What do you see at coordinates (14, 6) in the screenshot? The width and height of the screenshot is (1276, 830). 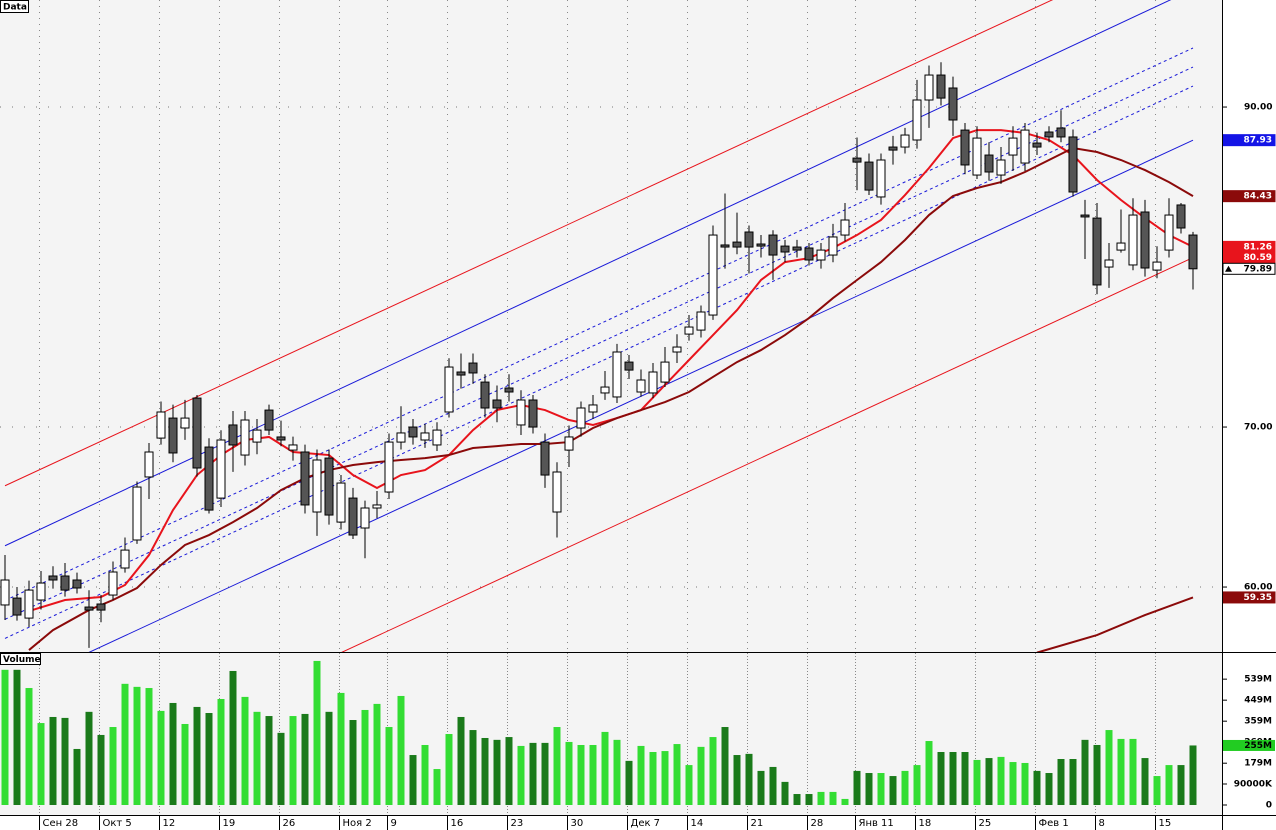 I see `panel-label-box` at bounding box center [14, 6].